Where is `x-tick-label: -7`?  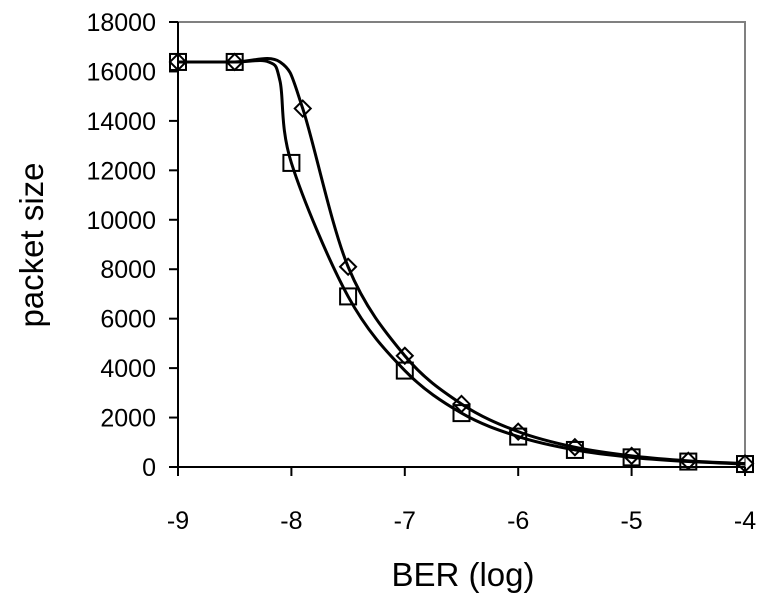
x-tick-label: -7 is located at coordinates (405, 521).